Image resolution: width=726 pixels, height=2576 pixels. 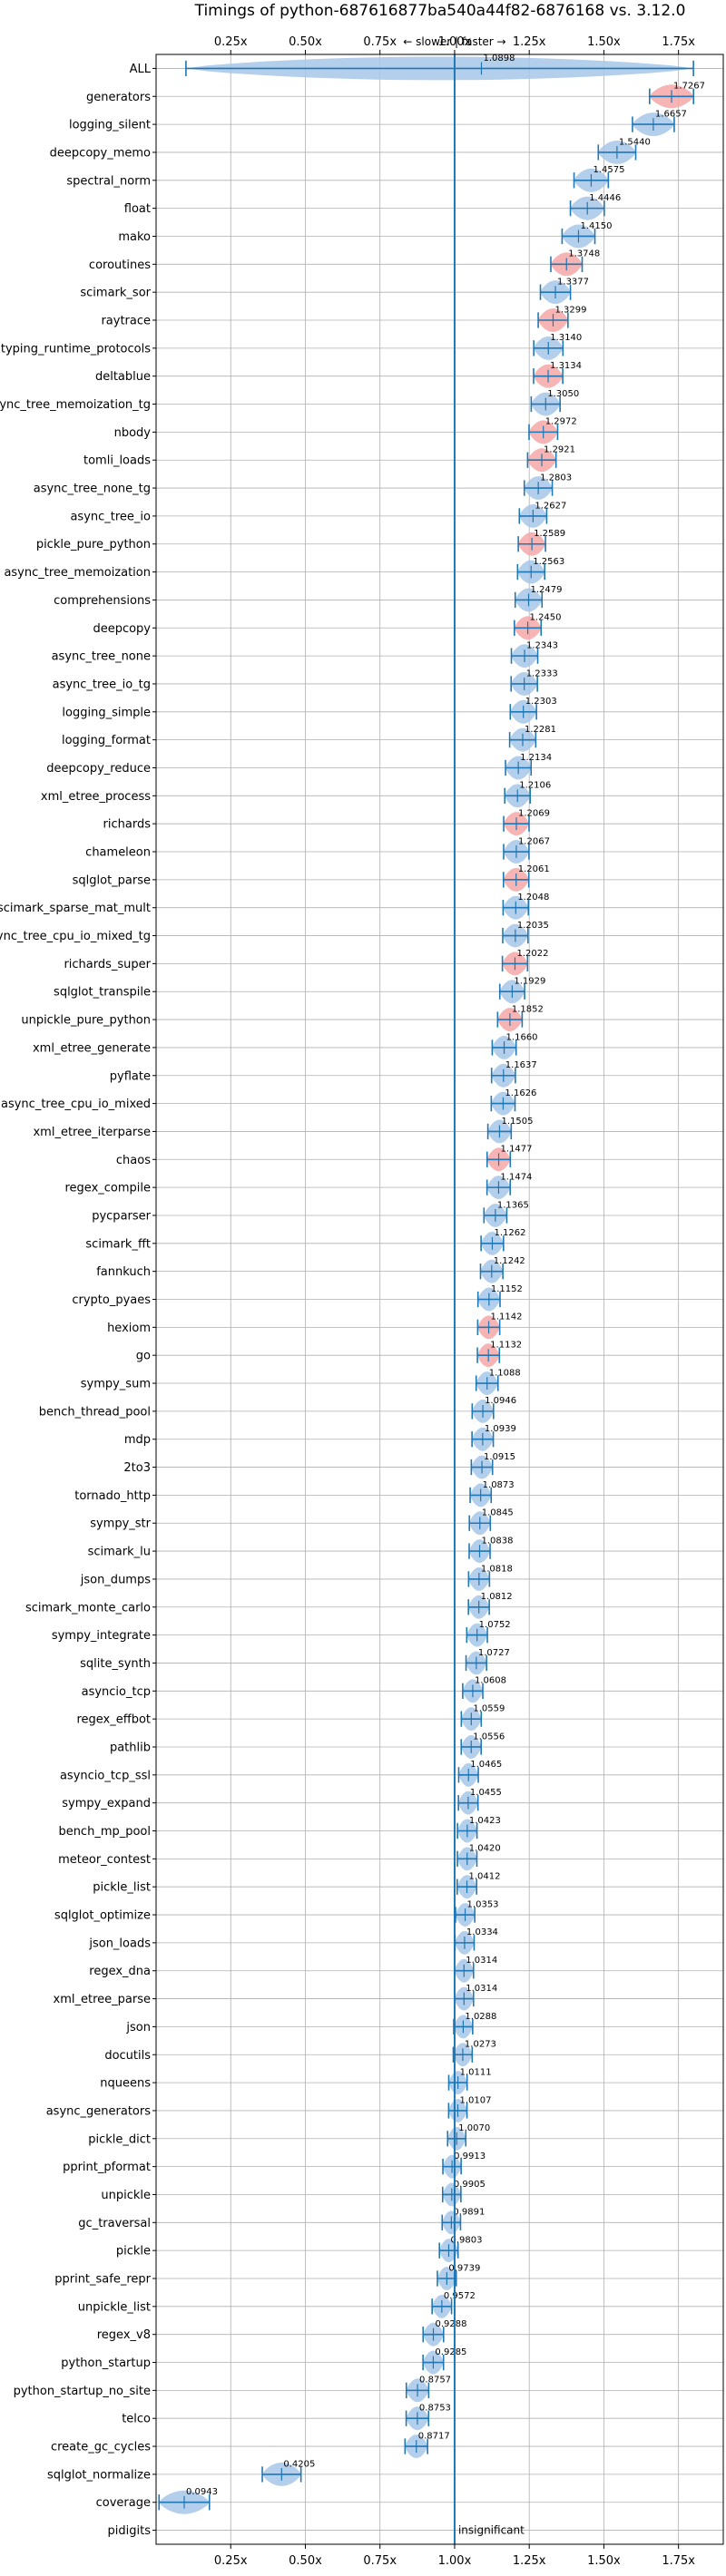 I want to click on value-label: 0.9739, so click(x=464, y=2268).